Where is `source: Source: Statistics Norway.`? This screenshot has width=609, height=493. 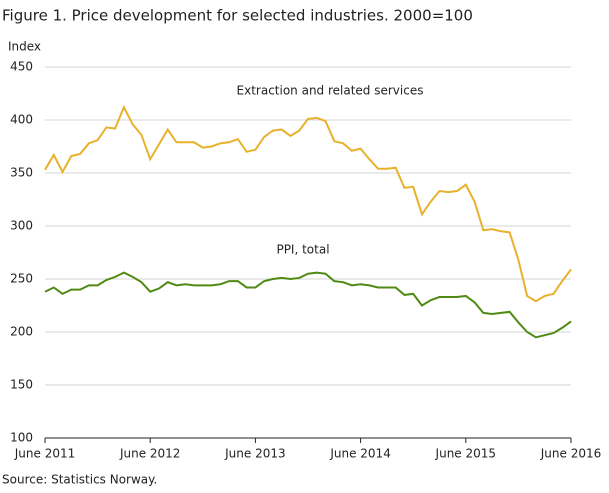 source: Source: Statistics Norway. is located at coordinates (79, 480).